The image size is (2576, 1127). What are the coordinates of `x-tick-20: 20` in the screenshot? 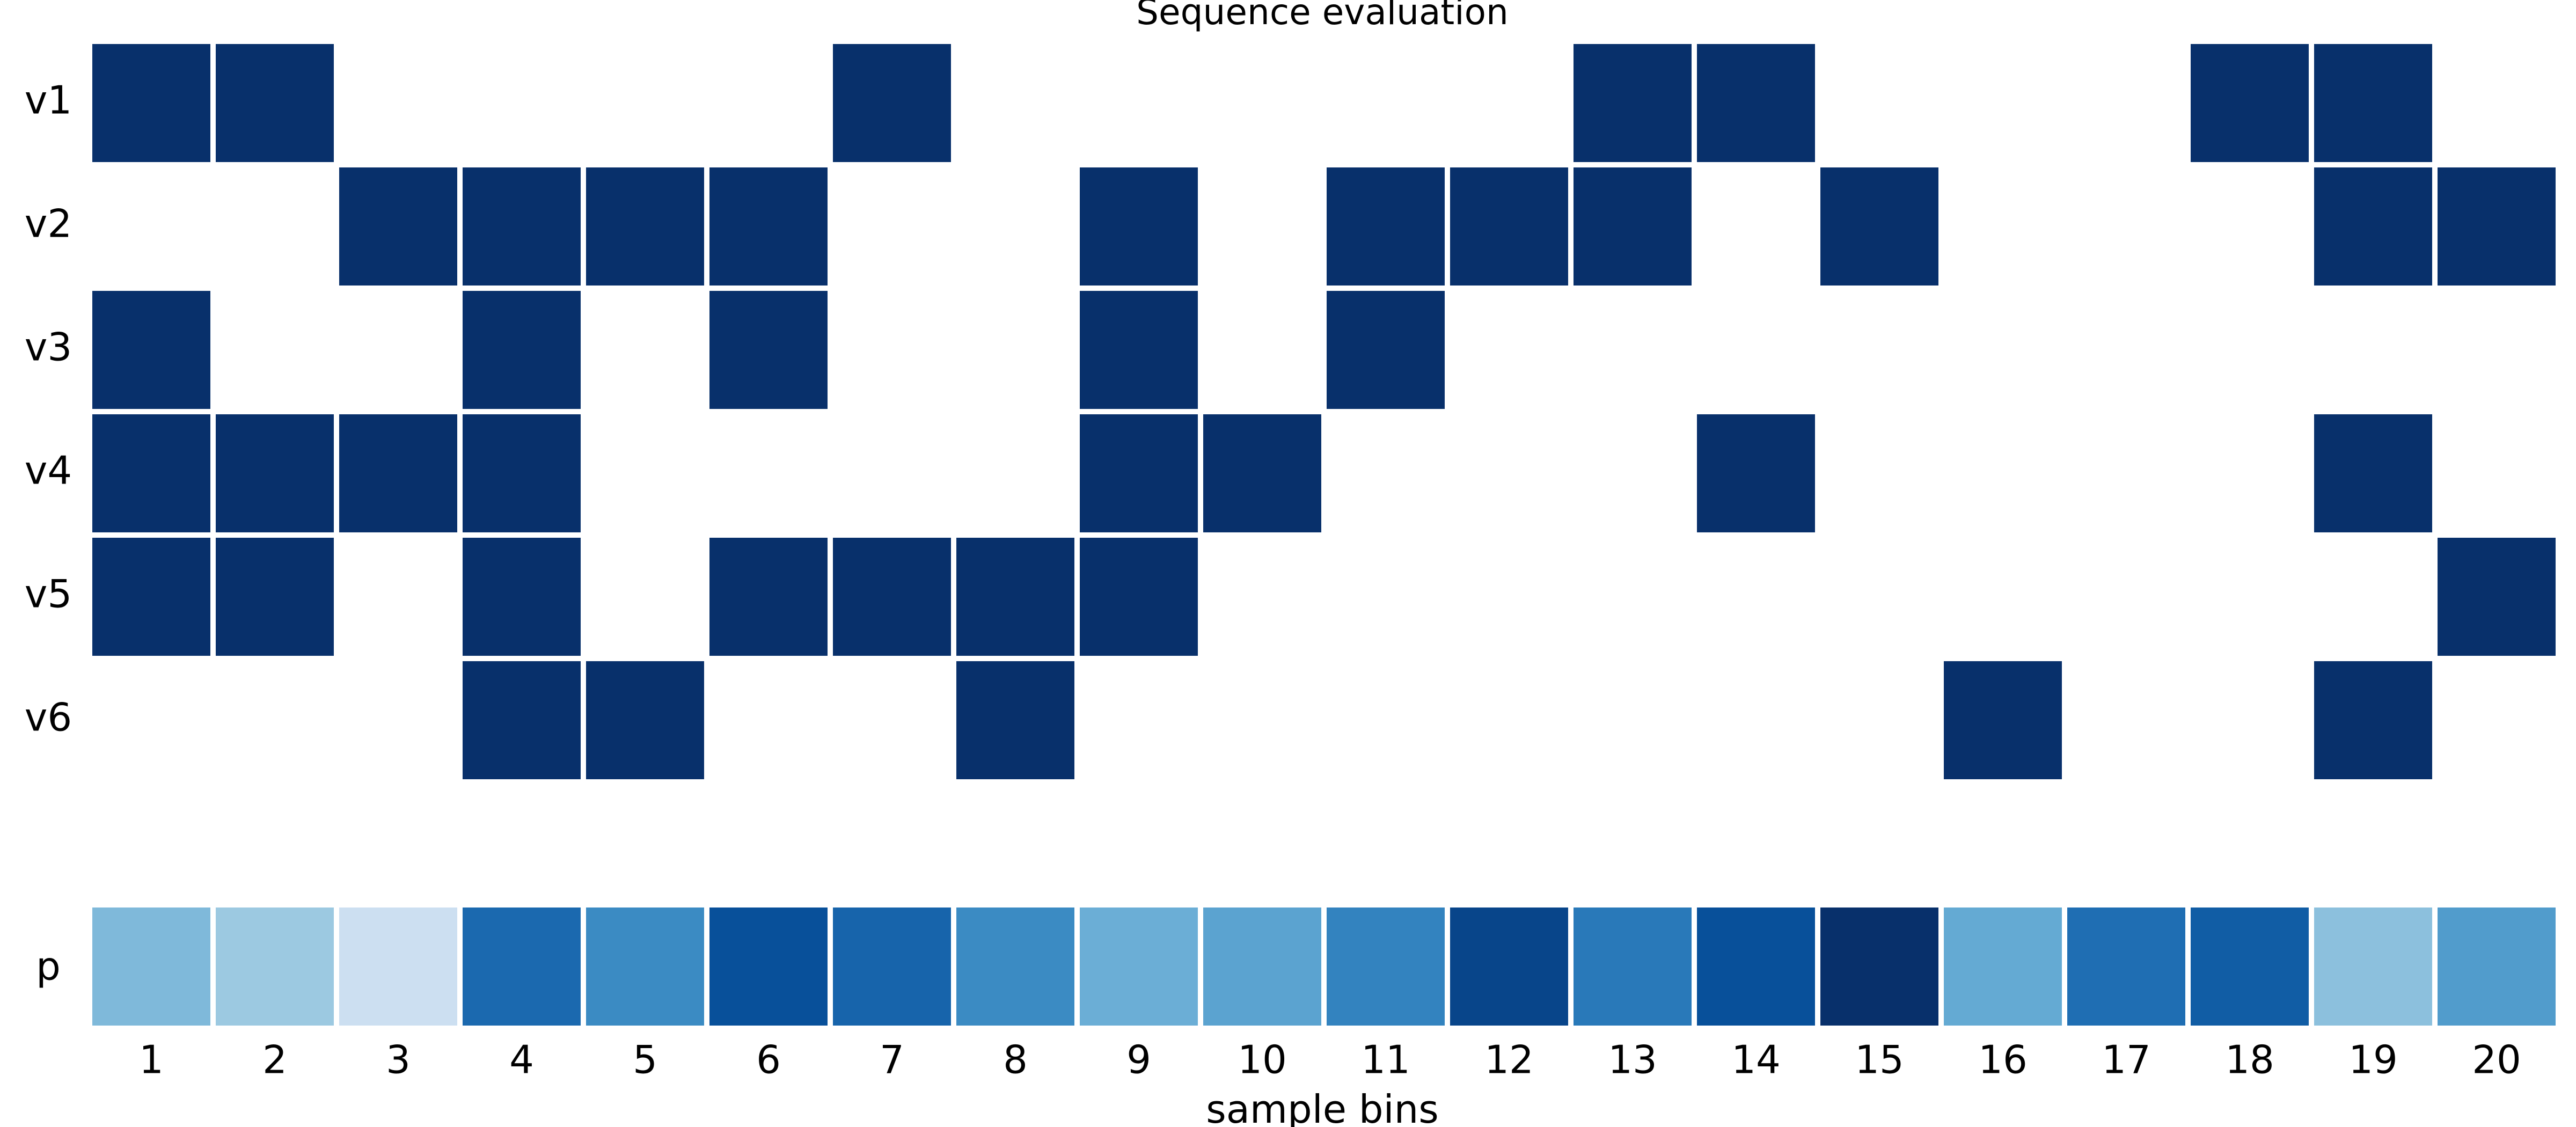 It's located at (2496, 1059).